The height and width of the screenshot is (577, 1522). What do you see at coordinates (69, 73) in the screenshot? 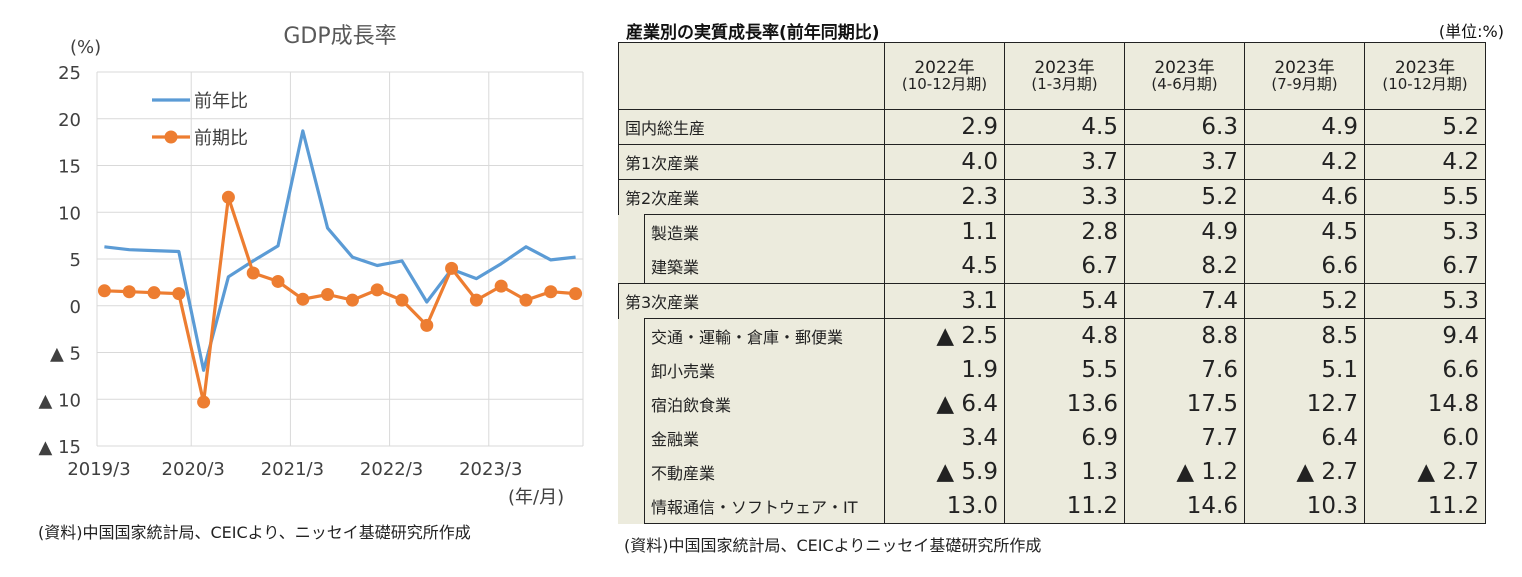
I see `y-tick-label: 25` at bounding box center [69, 73].